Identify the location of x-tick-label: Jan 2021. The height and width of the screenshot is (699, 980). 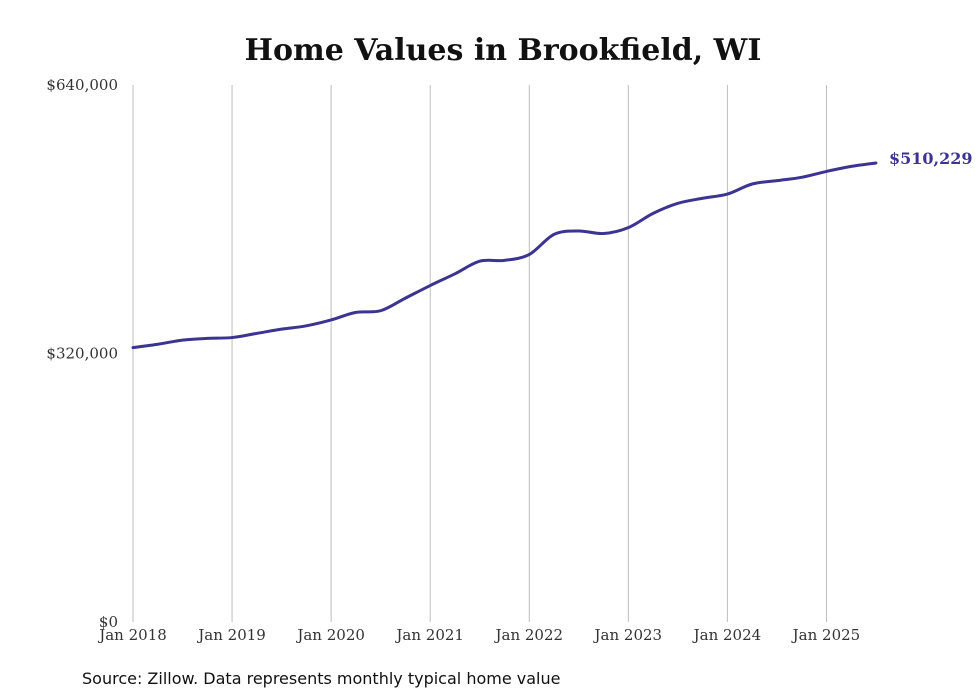
(429, 635).